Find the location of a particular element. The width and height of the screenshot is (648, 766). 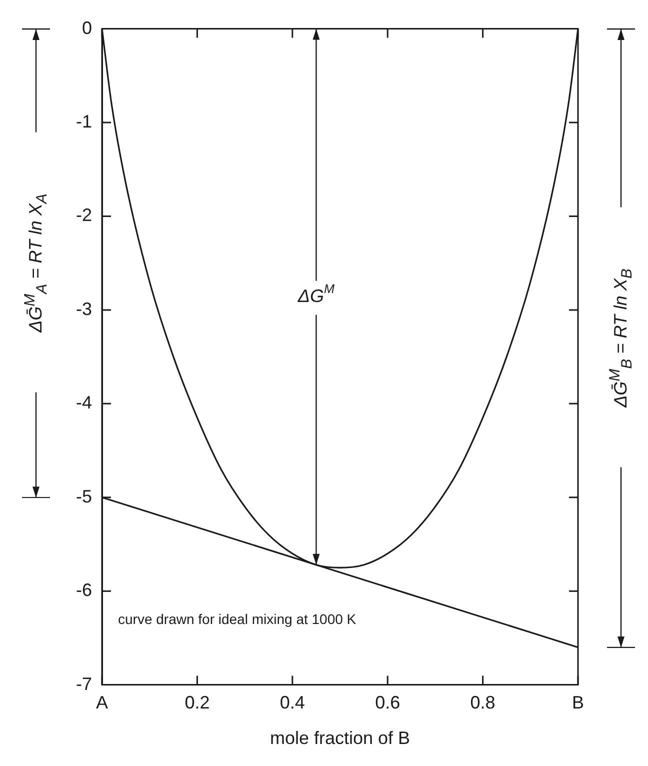

y-tick-label: -4 is located at coordinates (84, 402).